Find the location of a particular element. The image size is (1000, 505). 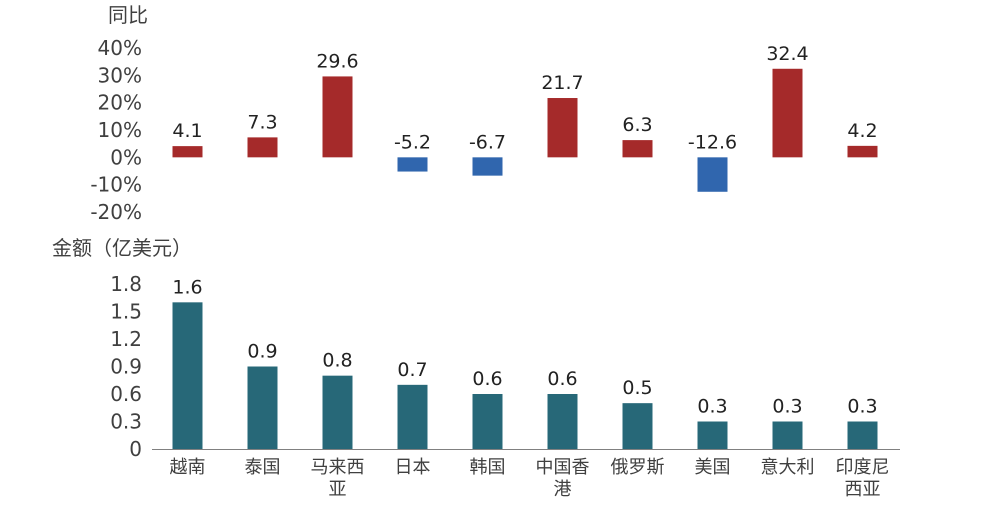

x-category-label: 美国 is located at coordinates (713, 467).